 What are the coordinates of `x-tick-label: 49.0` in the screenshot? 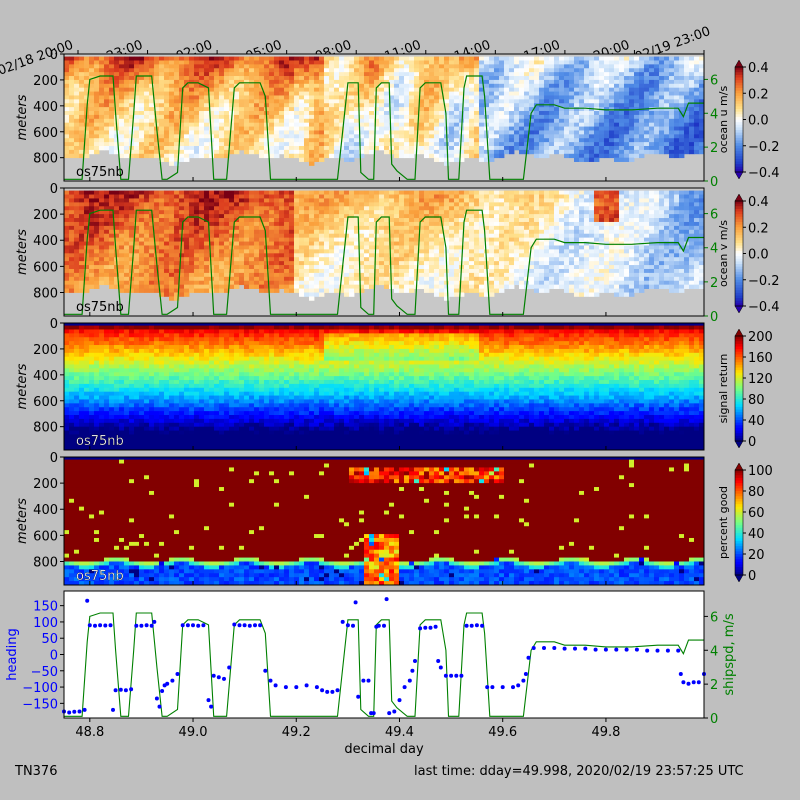 It's located at (193, 732).